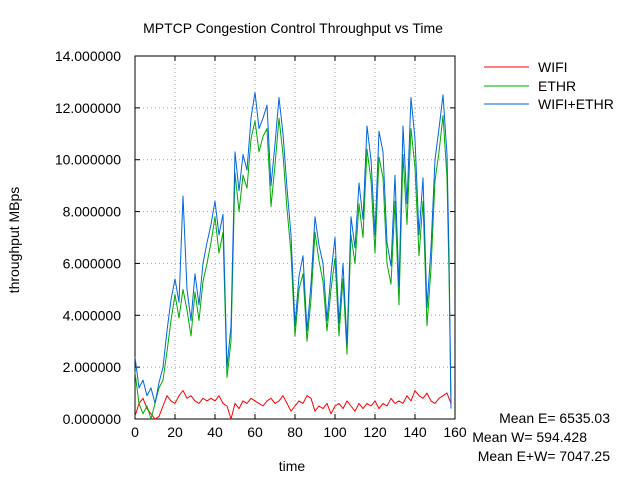 The height and width of the screenshot is (480, 640). What do you see at coordinates (135, 432) in the screenshot?
I see `x-tick-label: 0` at bounding box center [135, 432].